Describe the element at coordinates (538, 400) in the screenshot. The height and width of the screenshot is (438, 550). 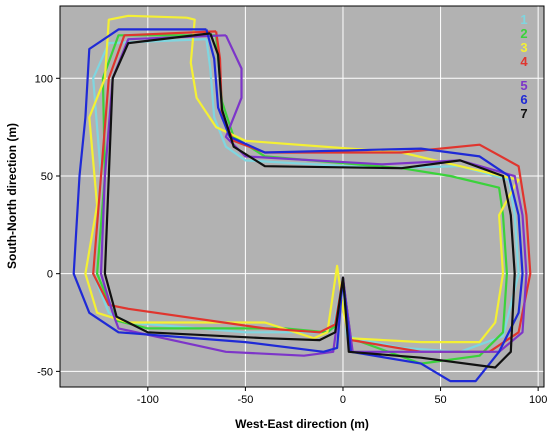
I see `x-tick-label: 100` at that location.